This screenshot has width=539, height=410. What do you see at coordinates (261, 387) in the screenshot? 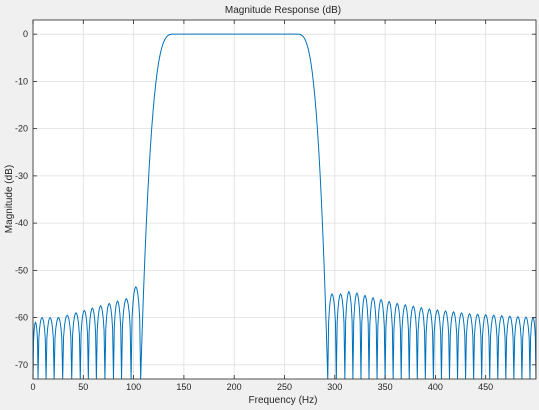
I see `x-tick-labels: 0 50 100 150 200 250 300 350 400 450` at bounding box center [261, 387].